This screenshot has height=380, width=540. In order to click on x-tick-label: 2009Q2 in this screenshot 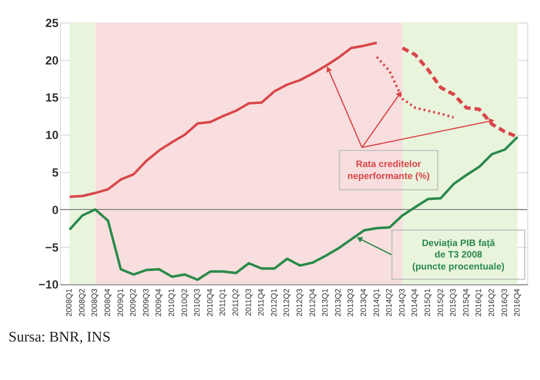, I will do `click(133, 302)`.